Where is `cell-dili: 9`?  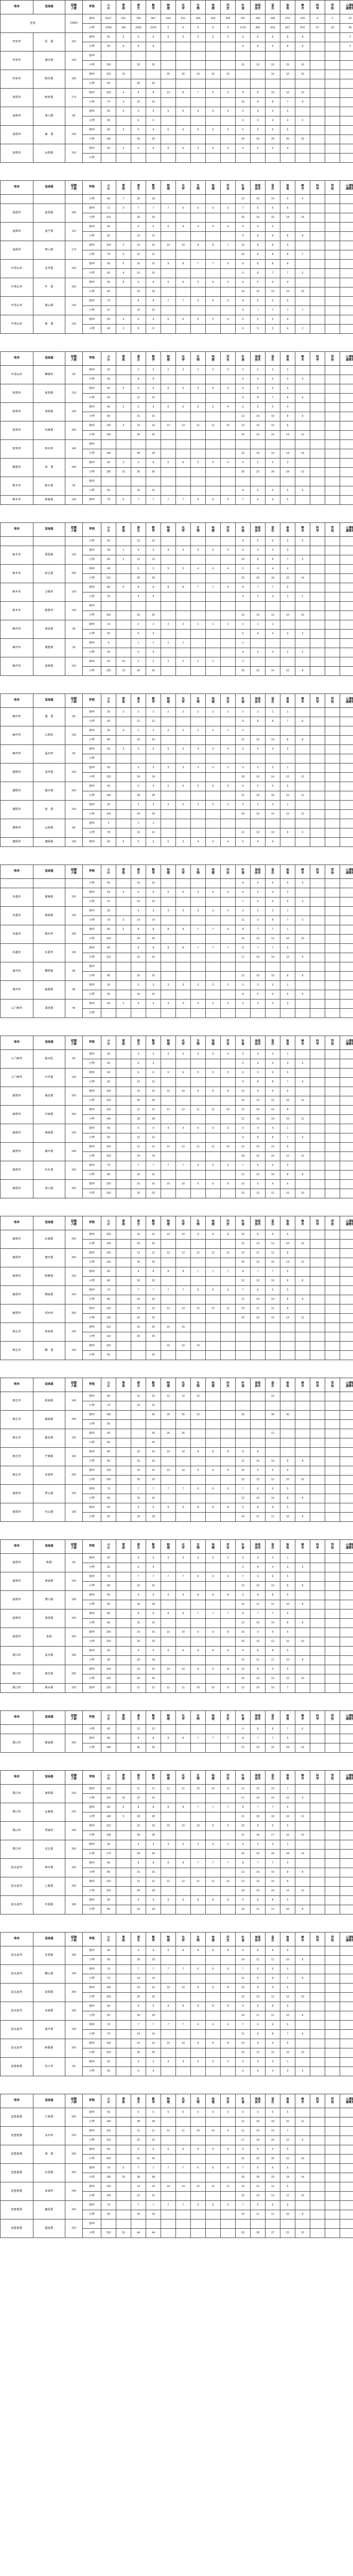
cell-dili: 9 is located at coordinates (213, 1471).